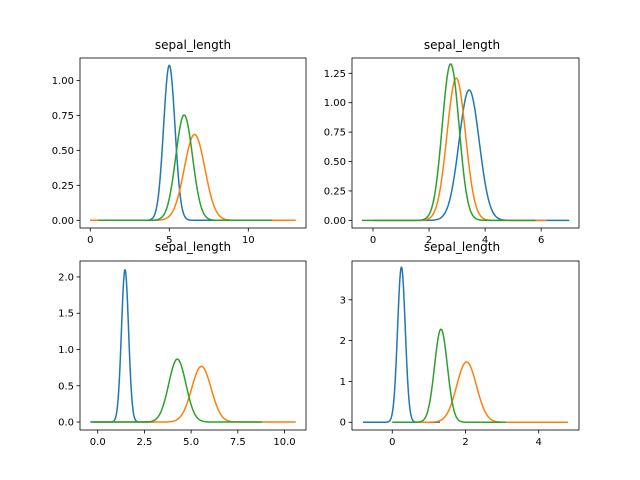 The image size is (640, 480). Describe the element at coordinates (66, 350) in the screenshot. I see `y-tick-label: 1.0` at that location.